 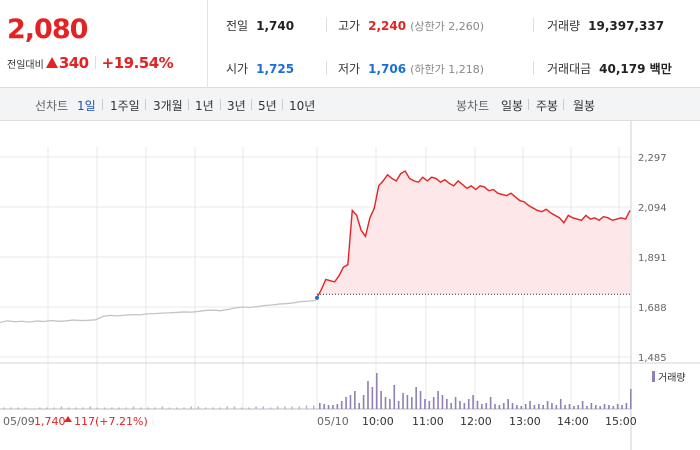 I want to click on x-tick-label: 05/10, so click(x=333, y=421).